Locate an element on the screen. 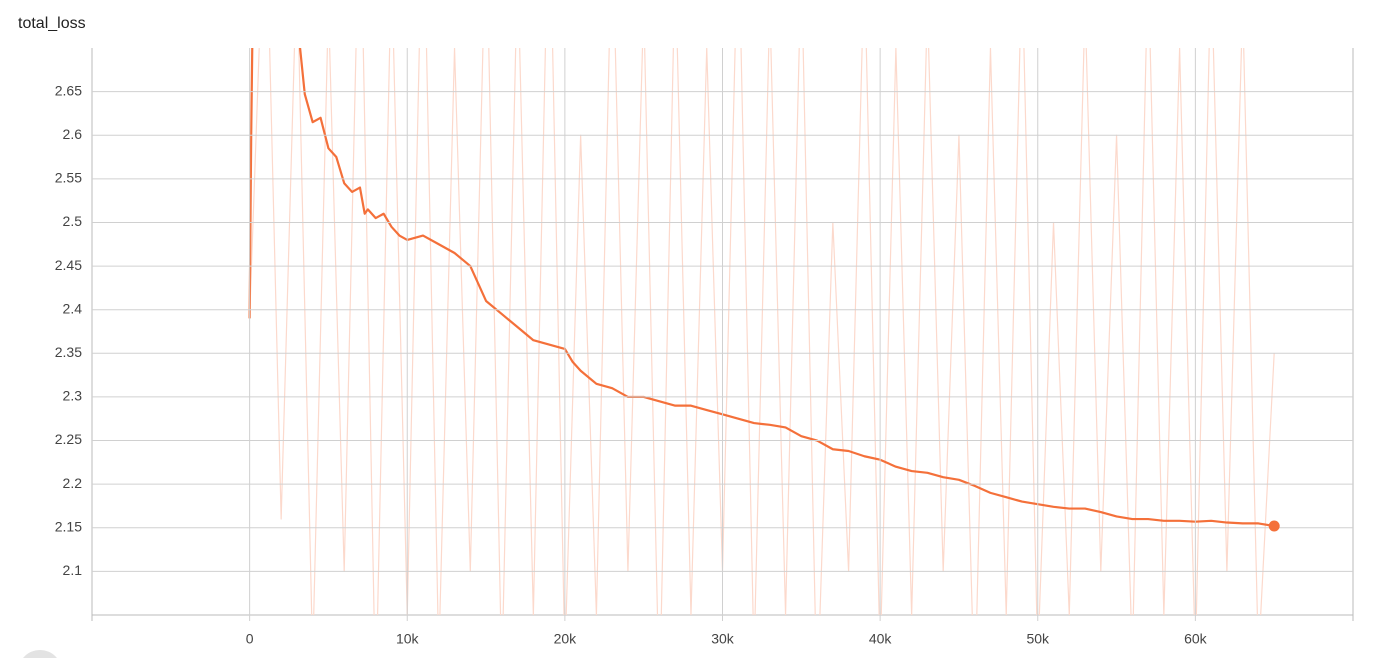  x-tick-label: 30k is located at coordinates (723, 639).